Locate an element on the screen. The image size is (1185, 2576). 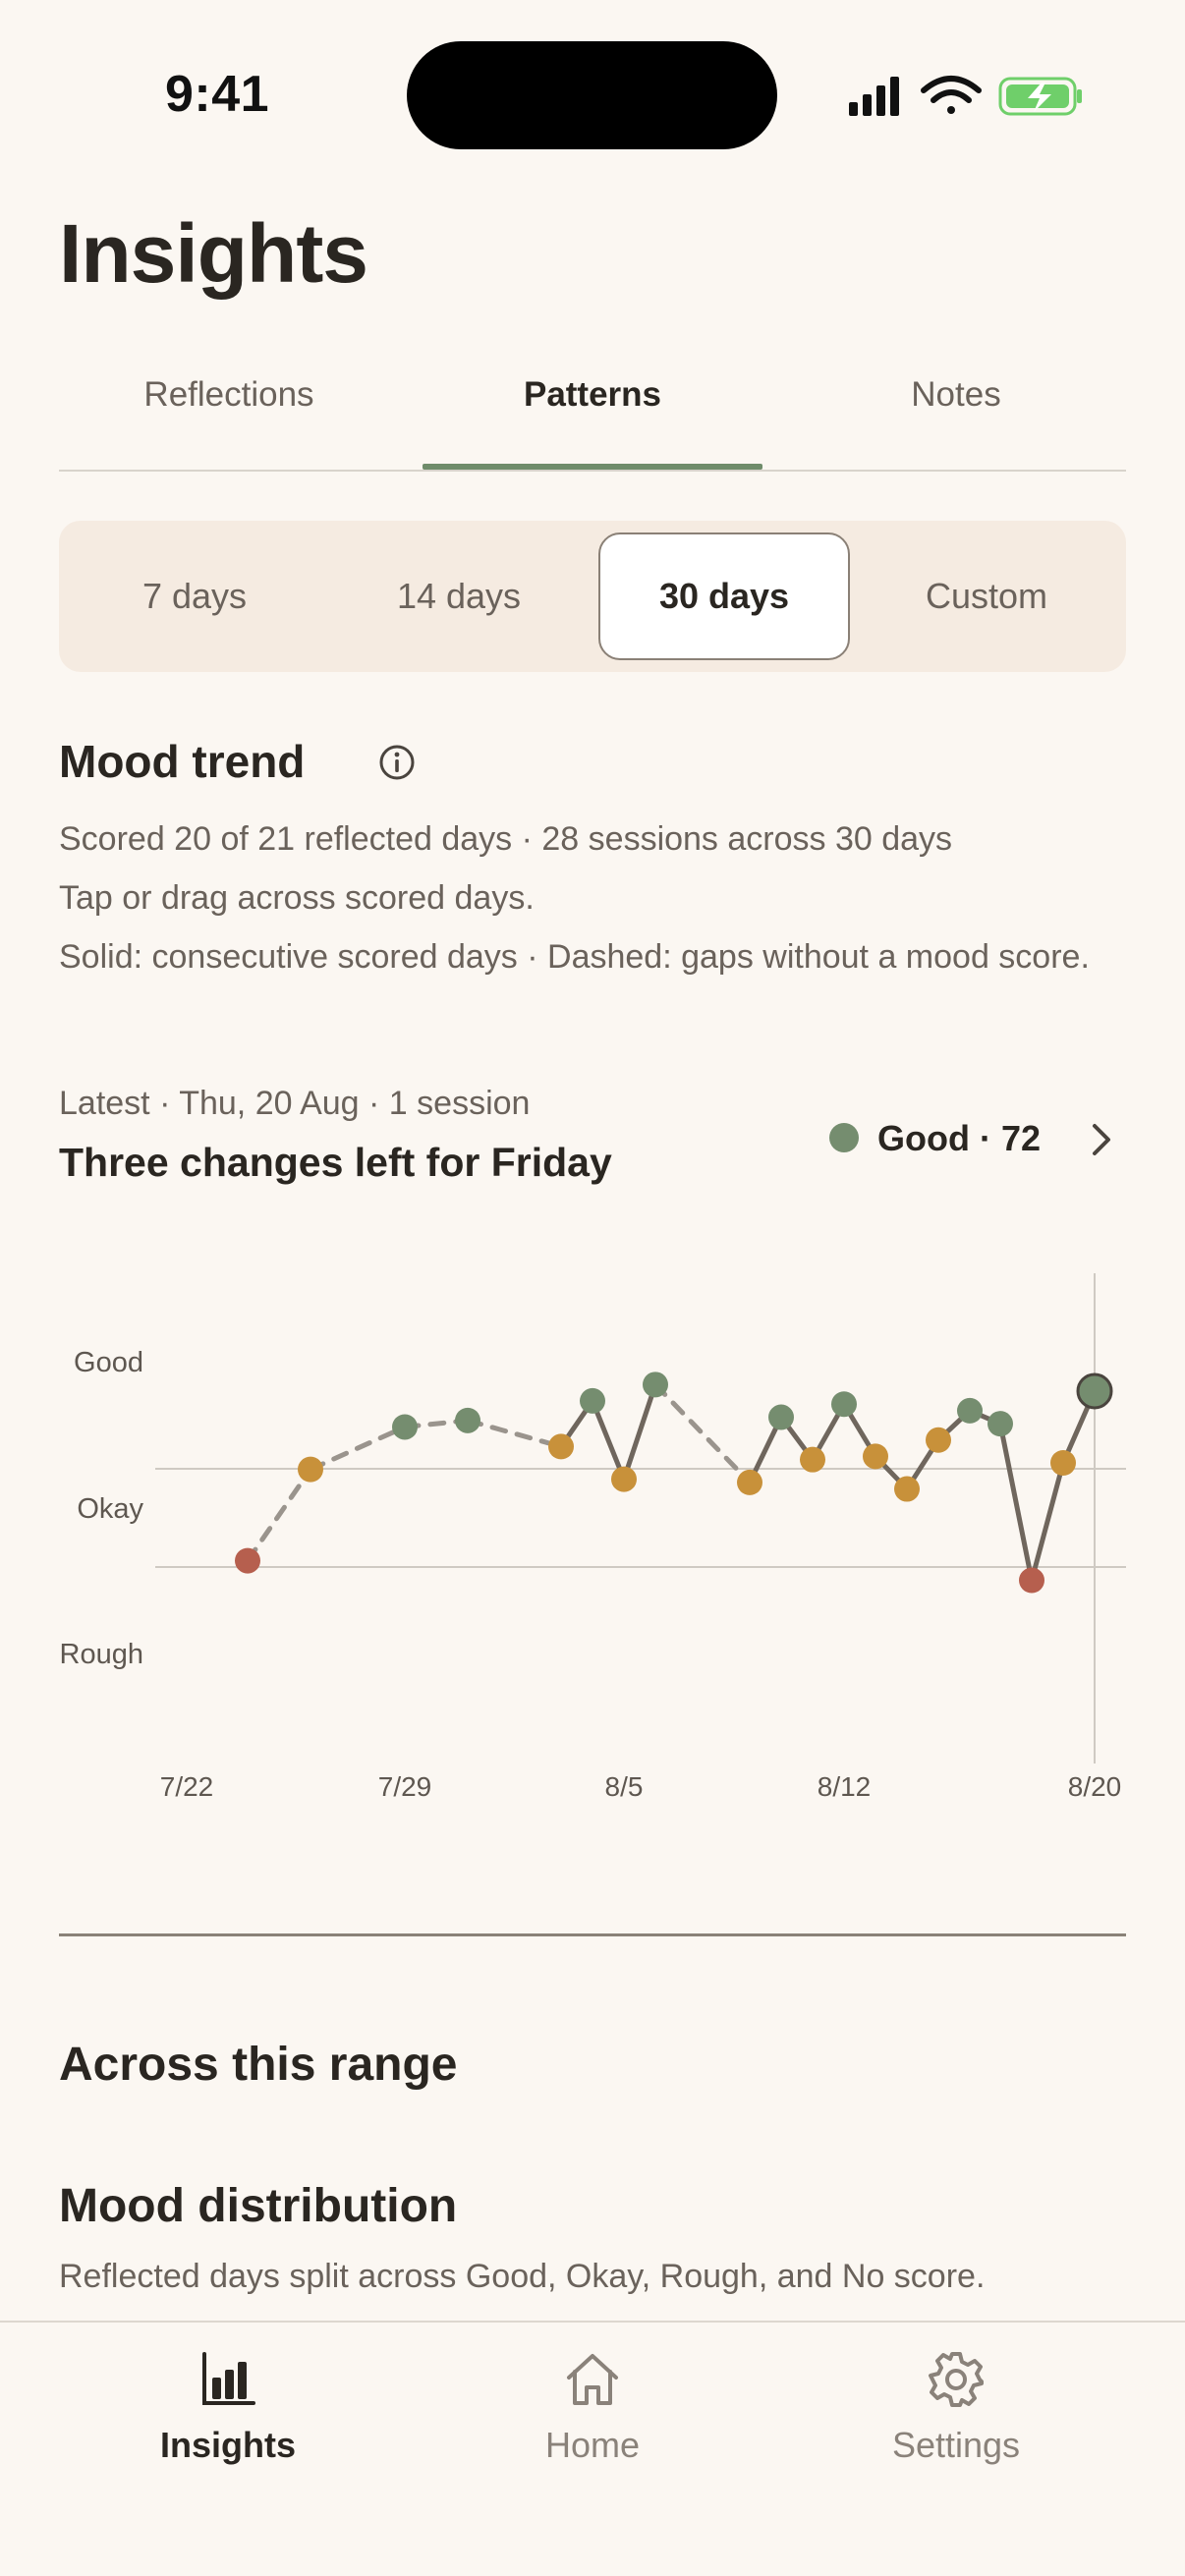
range-custom: Custom is located at coordinates (987, 596).